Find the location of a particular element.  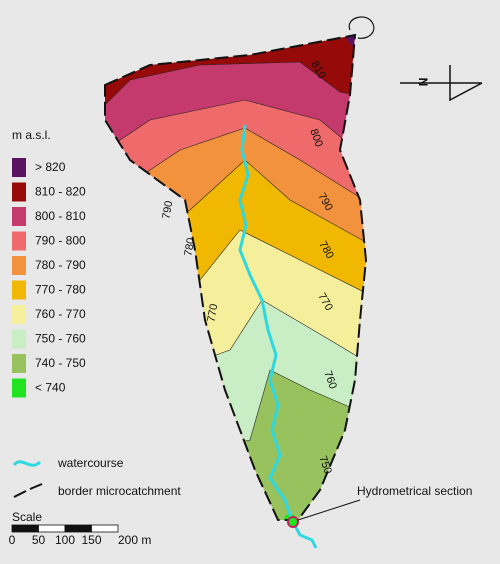

legend-label: > 820 is located at coordinates (50, 167).